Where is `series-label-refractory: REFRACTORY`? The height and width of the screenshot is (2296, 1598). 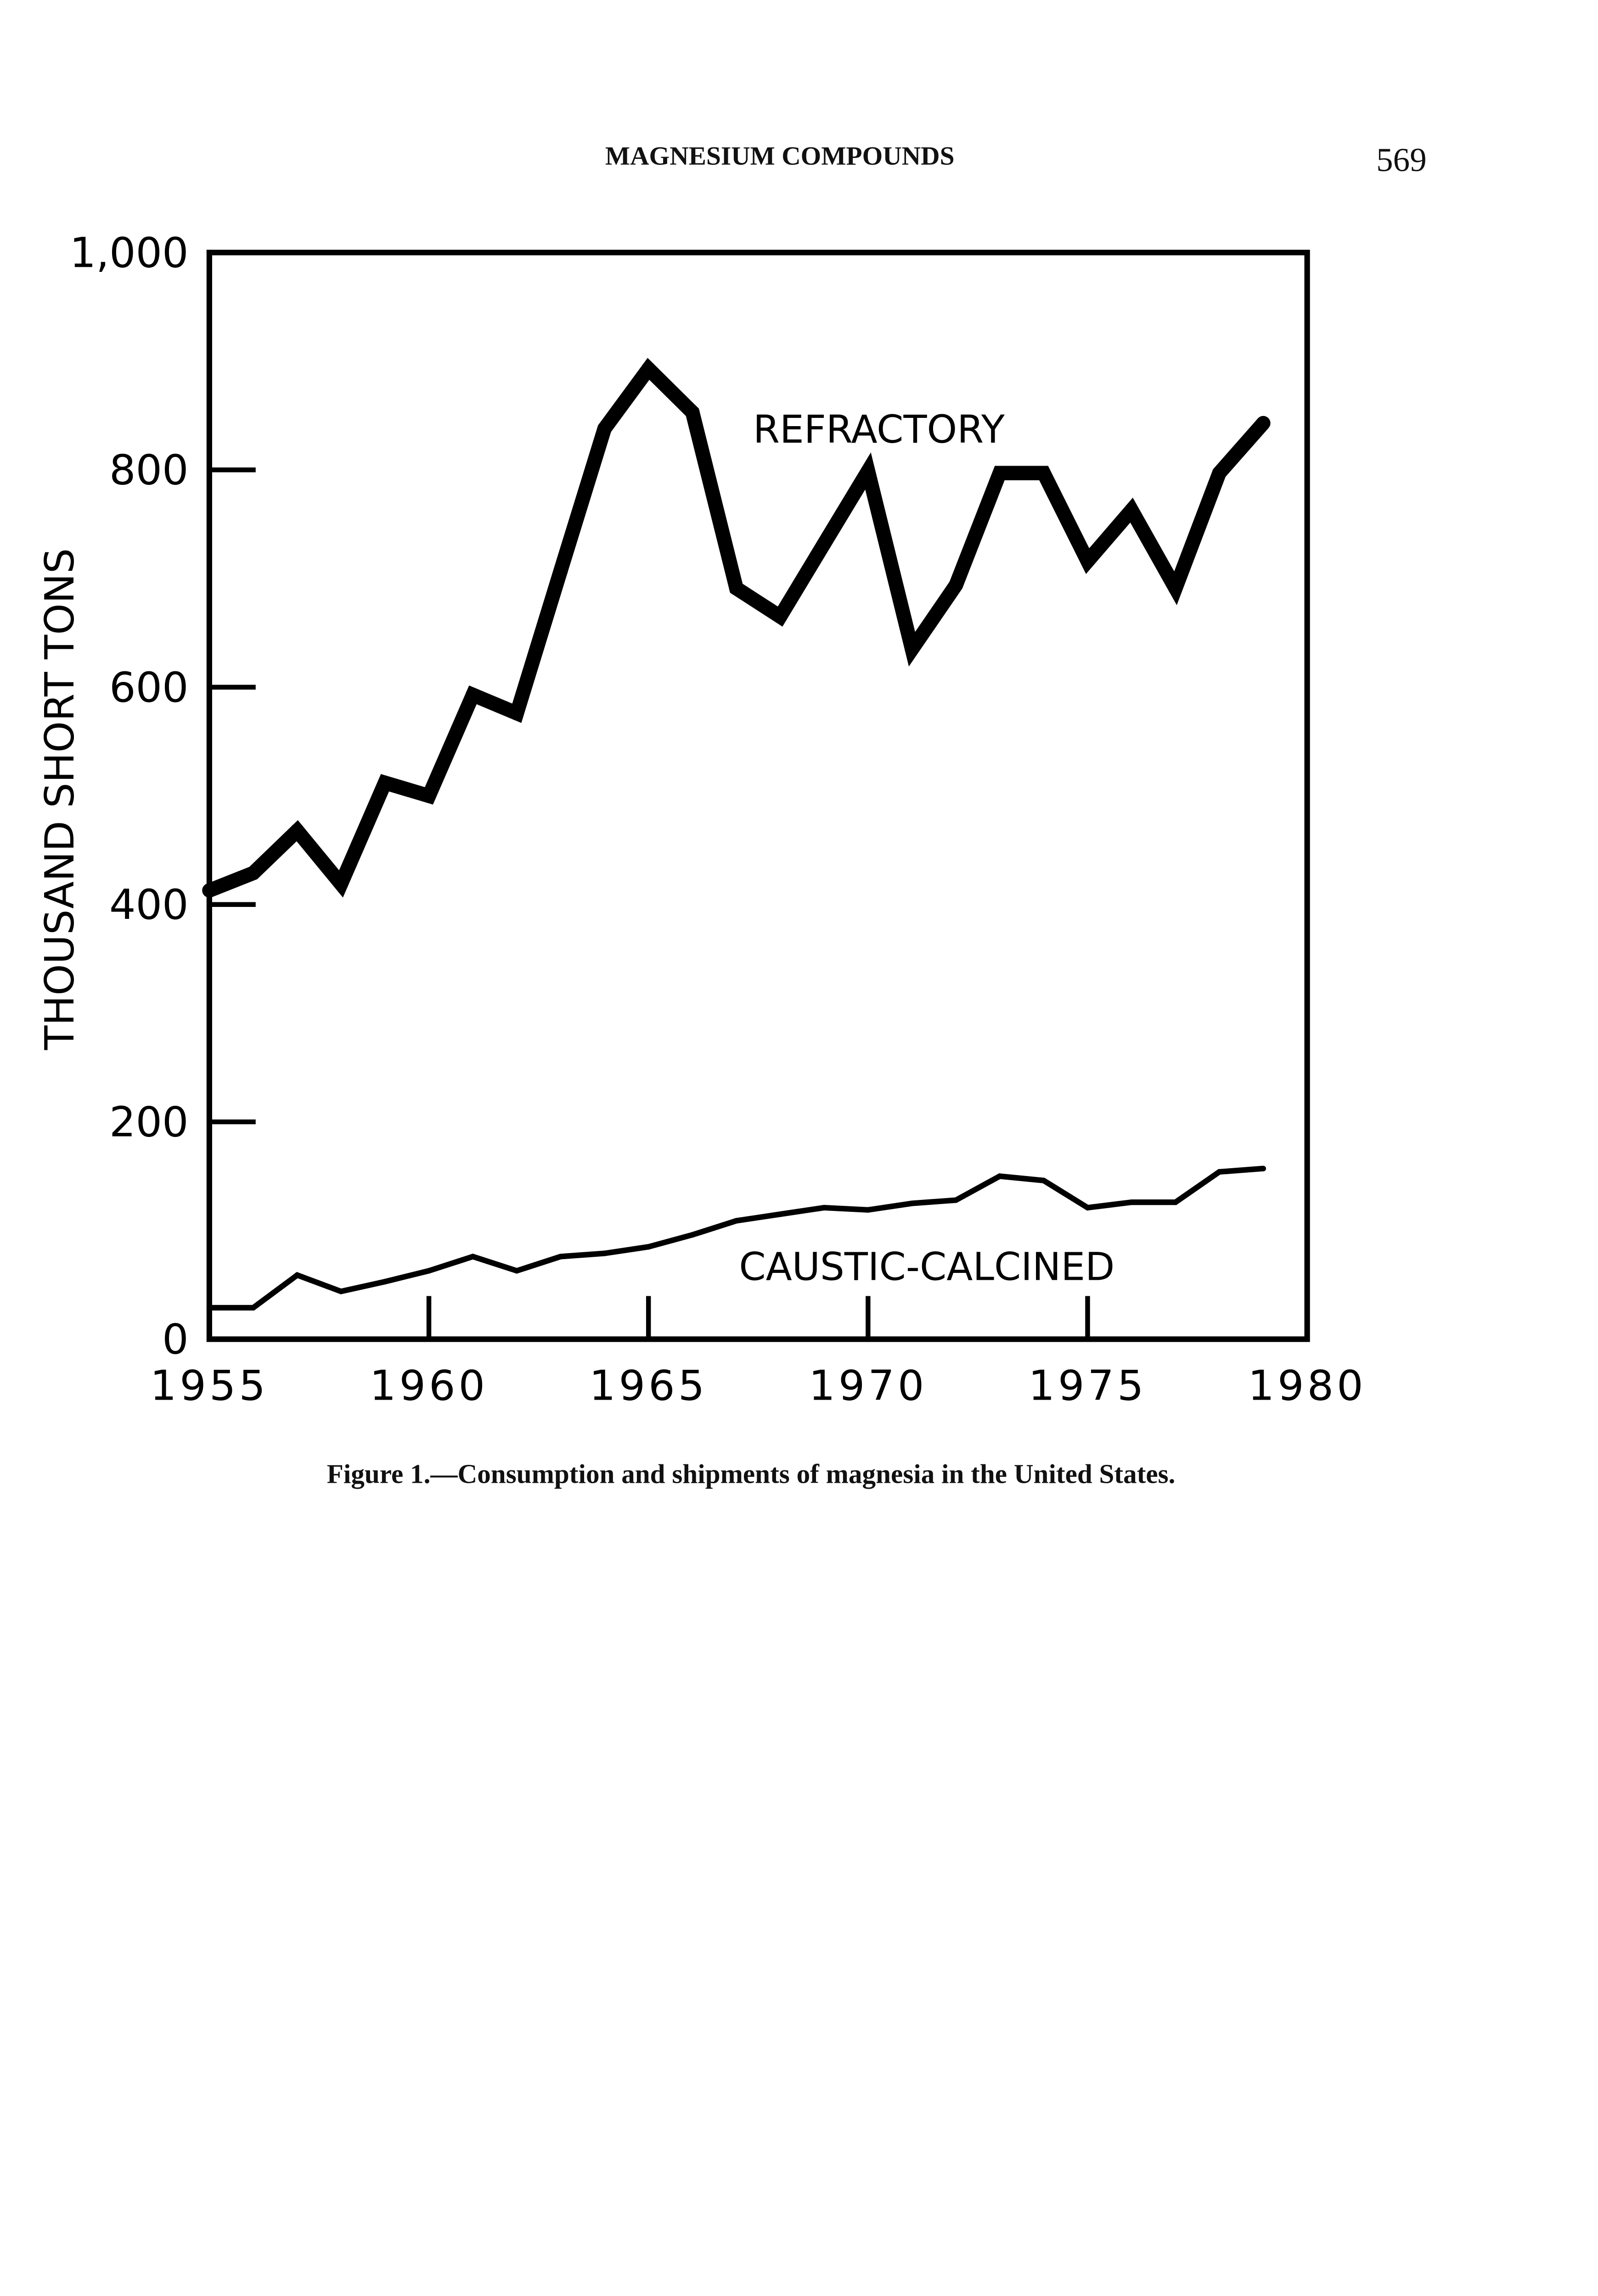 series-label-refractory: REFRACTORY is located at coordinates (879, 429).